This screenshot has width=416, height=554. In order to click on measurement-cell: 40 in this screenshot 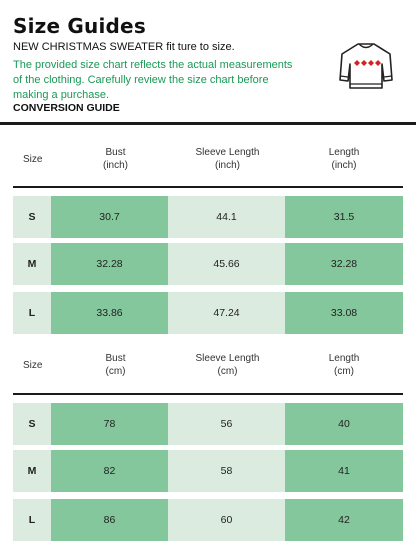, I will do `click(344, 424)`.